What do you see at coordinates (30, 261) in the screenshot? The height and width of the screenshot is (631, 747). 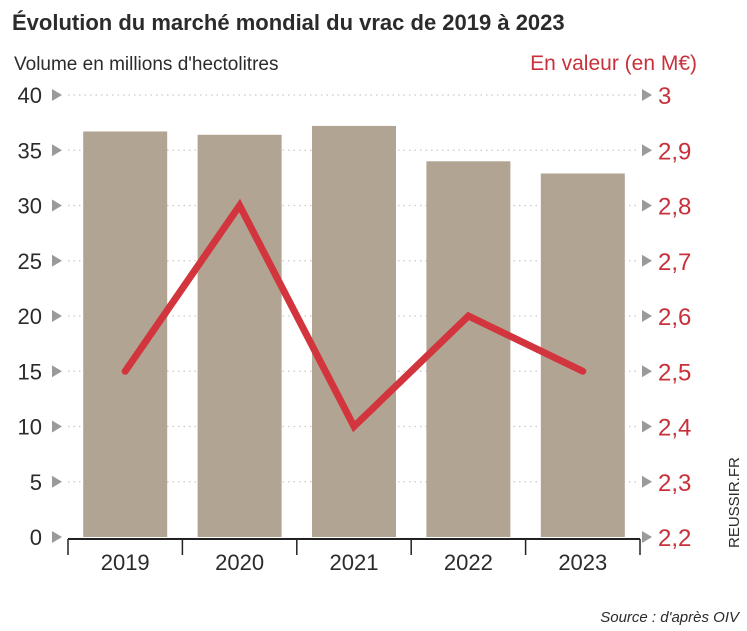 I see `left-tick-label: 25` at bounding box center [30, 261].